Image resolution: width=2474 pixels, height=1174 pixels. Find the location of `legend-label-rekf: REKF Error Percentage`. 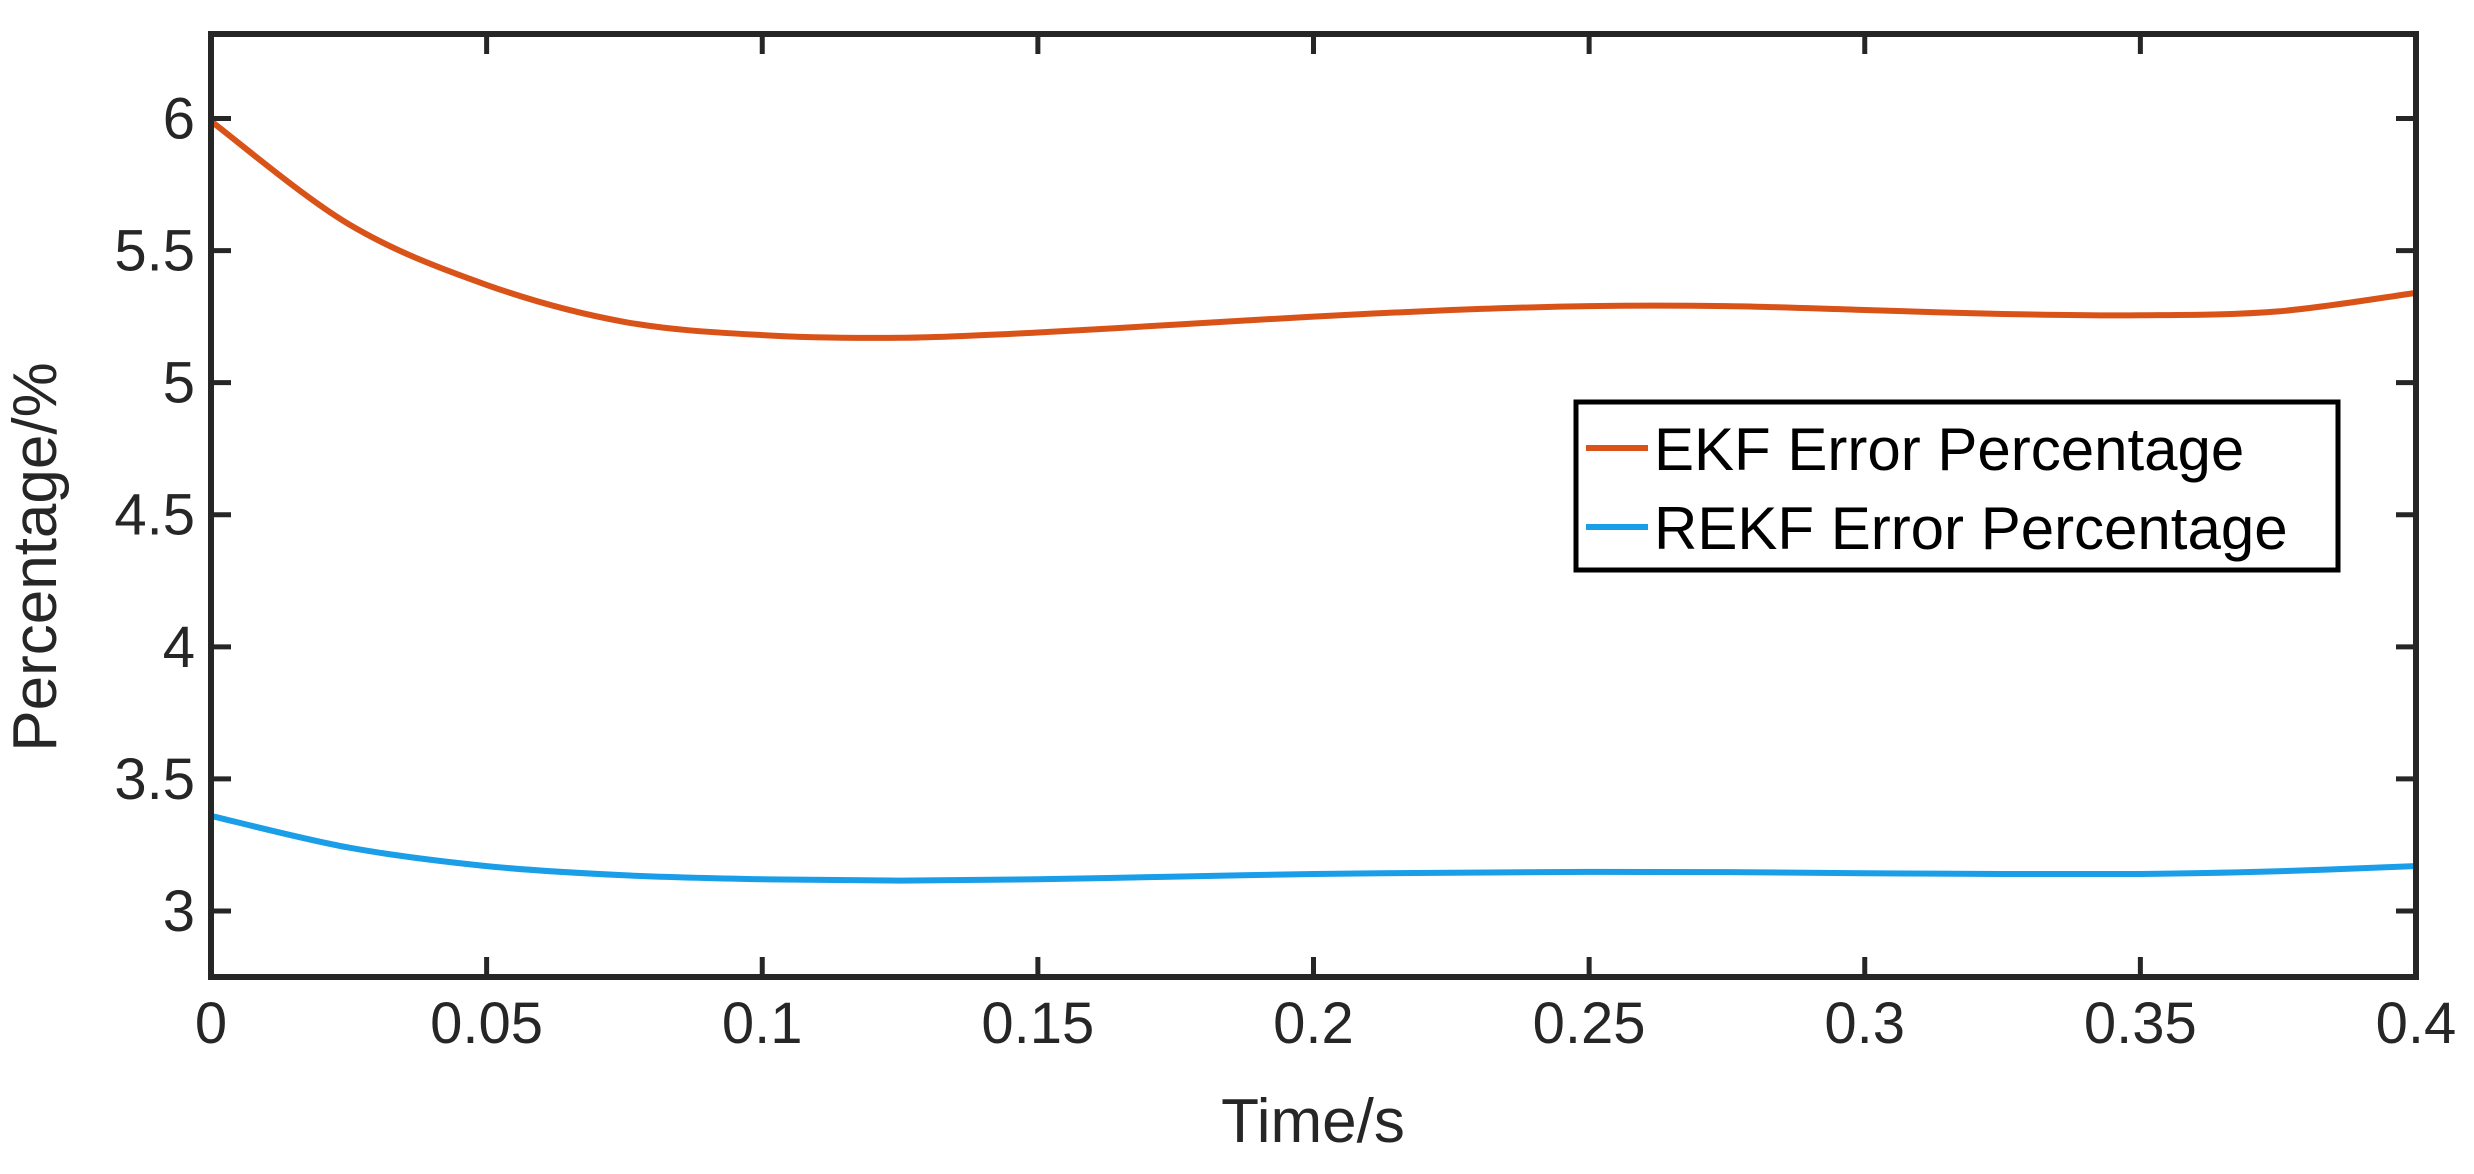

legend-label-rekf: REKF Error Percentage is located at coordinates (1971, 528).